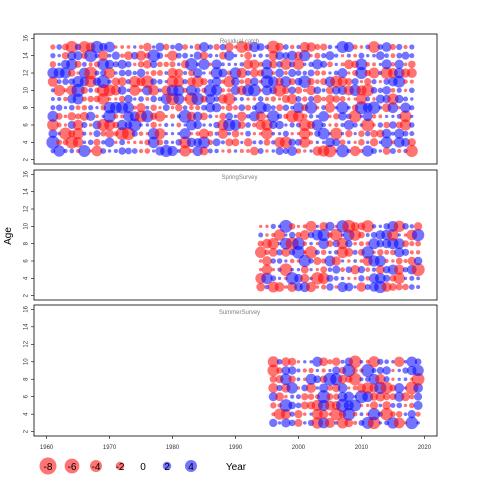  What do you see at coordinates (239, 42) in the screenshot?
I see `panel-title: Residual catch` at bounding box center [239, 42].